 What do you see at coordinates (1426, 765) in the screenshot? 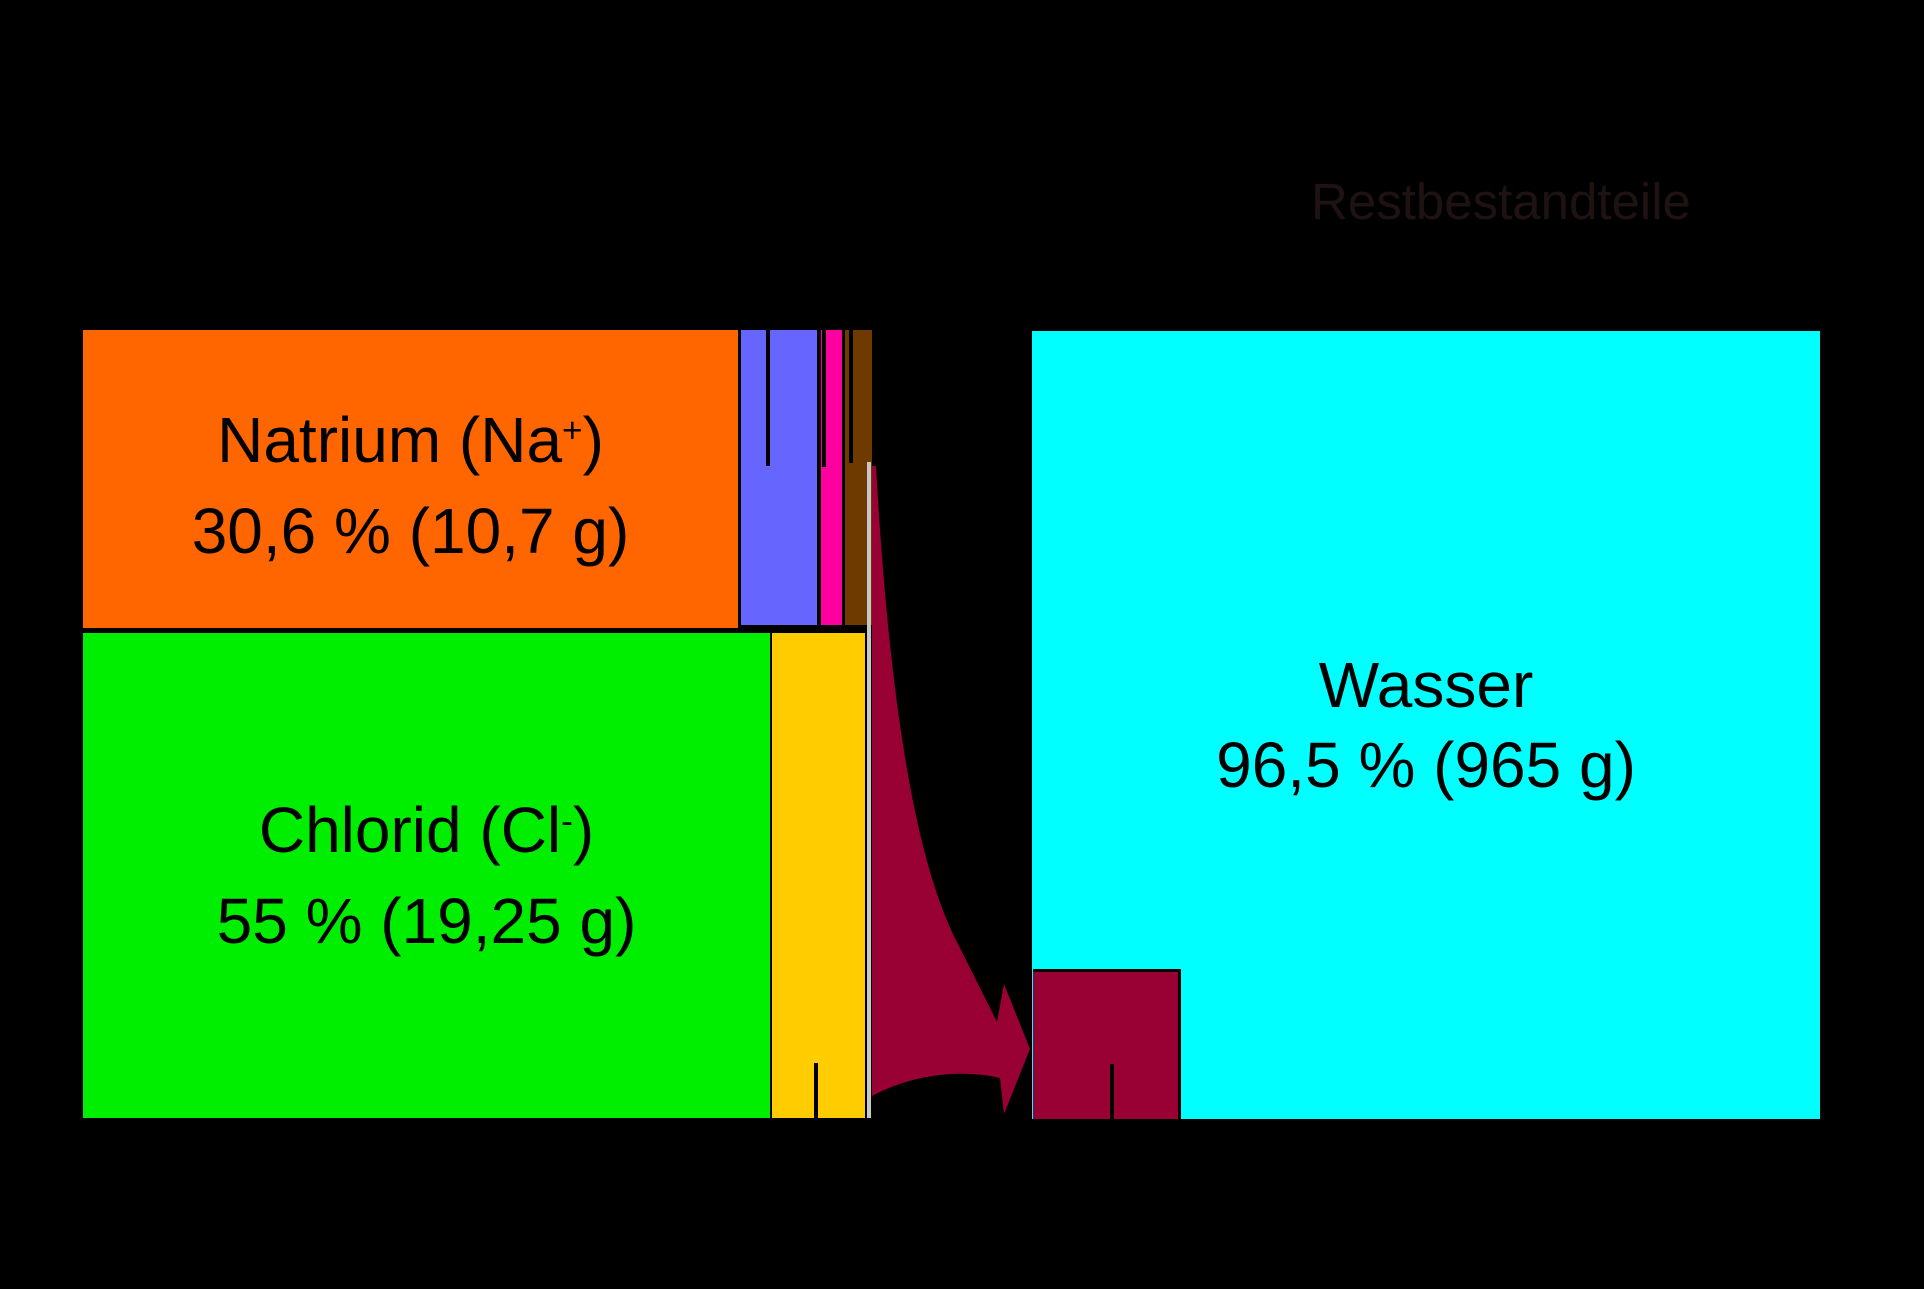
I see `wasser-label-value: 96,5 % (965 g)` at bounding box center [1426, 765].